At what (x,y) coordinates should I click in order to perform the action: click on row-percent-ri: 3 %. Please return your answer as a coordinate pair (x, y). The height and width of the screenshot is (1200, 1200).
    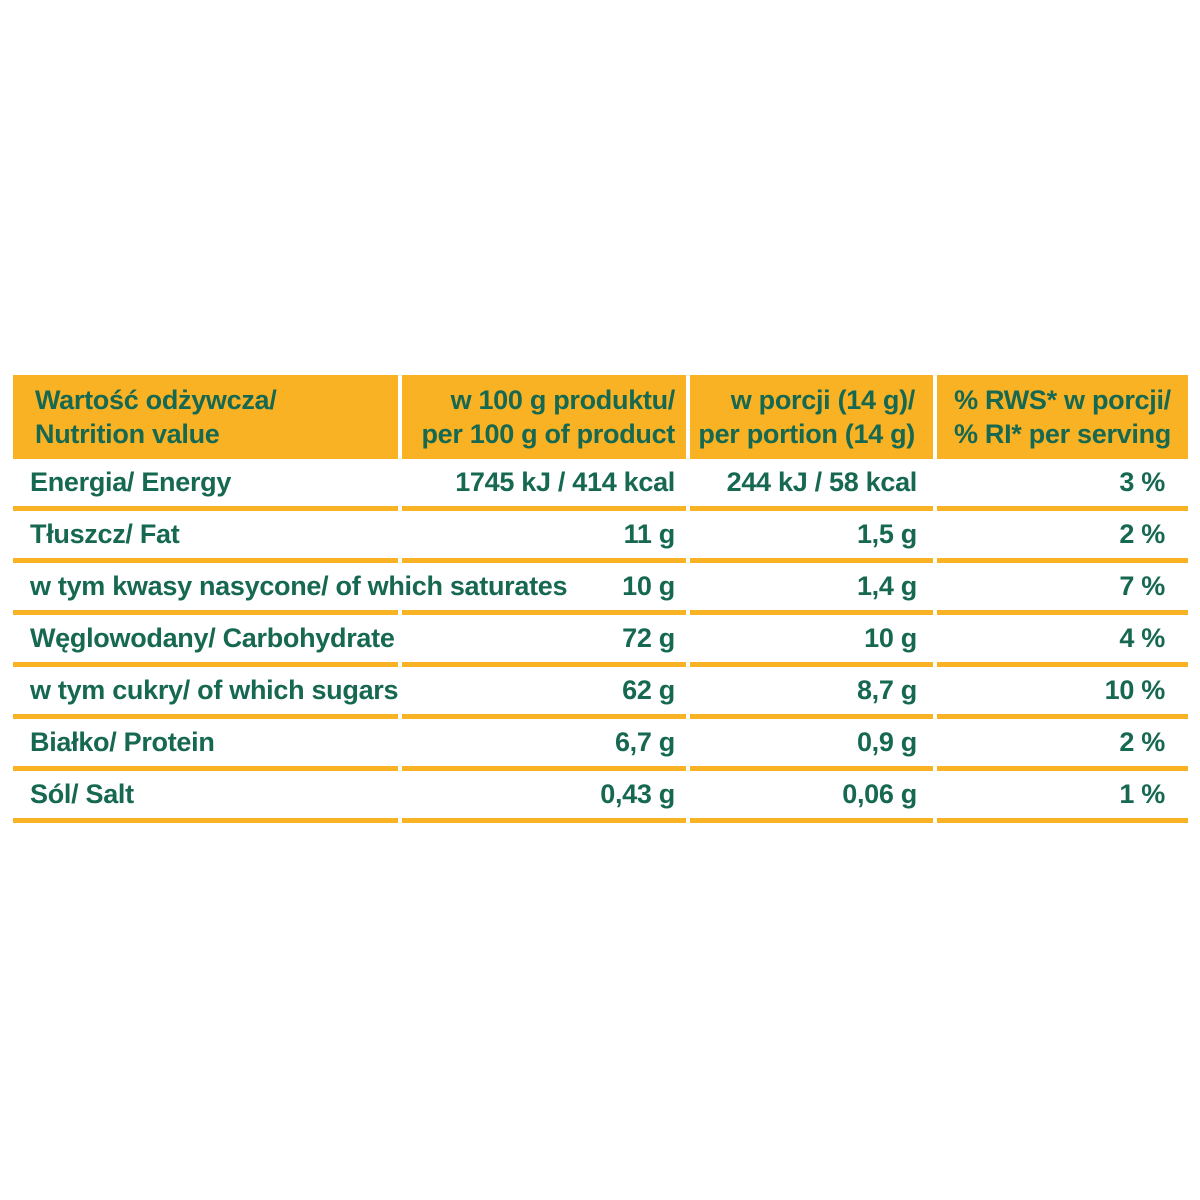
    Looking at the image, I should click on (1142, 482).